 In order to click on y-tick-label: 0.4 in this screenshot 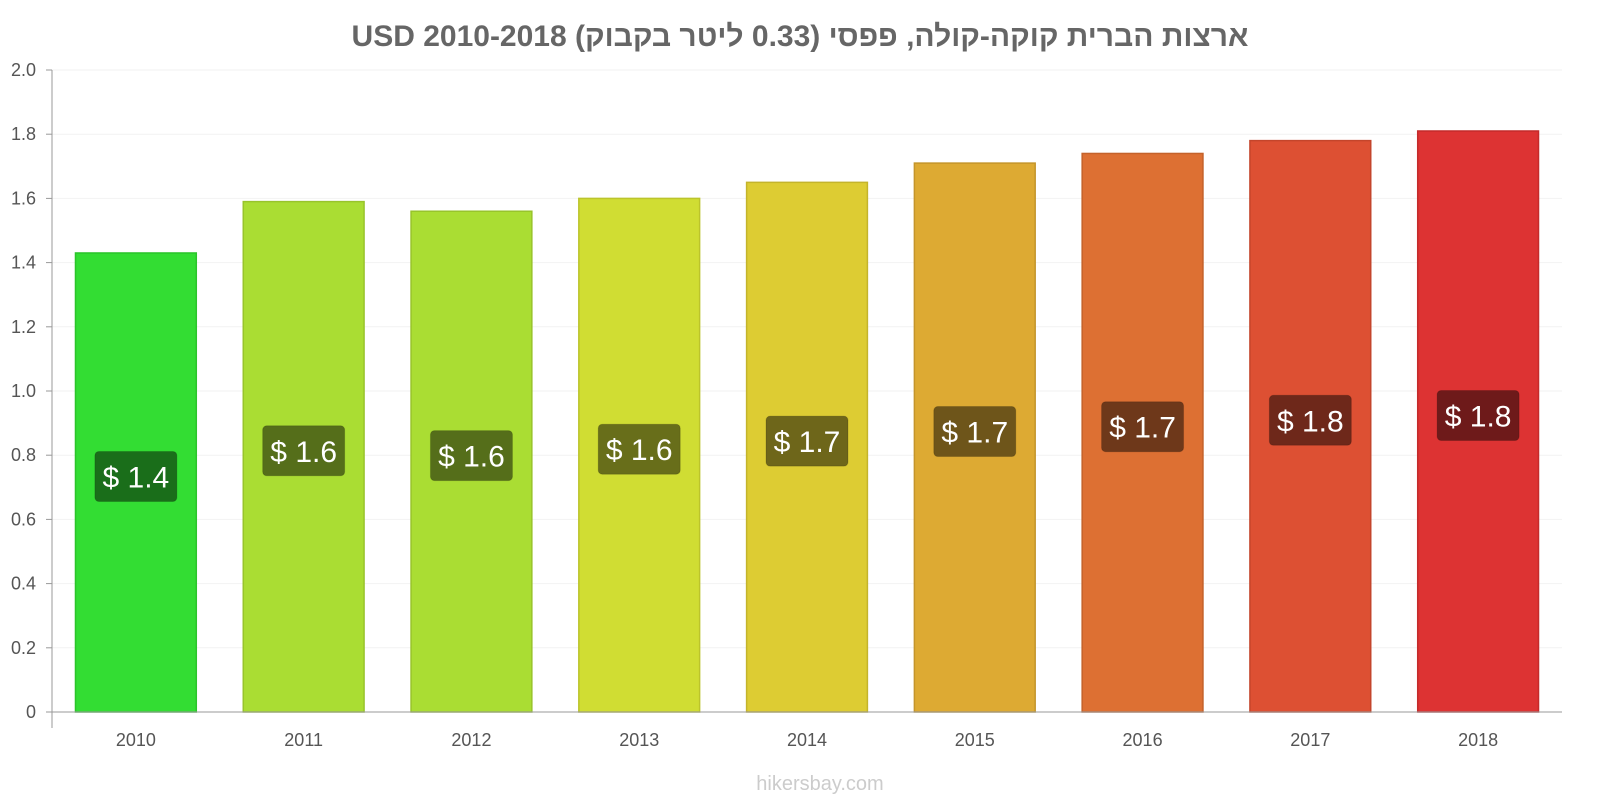, I will do `click(23, 584)`.